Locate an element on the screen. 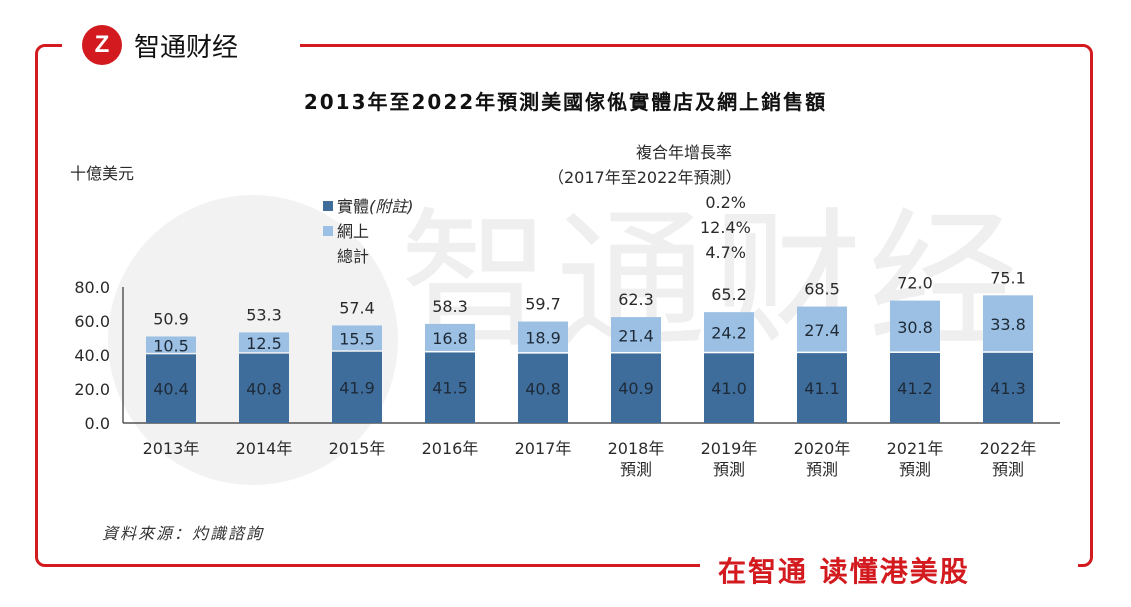 Image resolution: width=1131 pixels, height=607 pixels. data-label-online: 24.2 is located at coordinates (729, 333).